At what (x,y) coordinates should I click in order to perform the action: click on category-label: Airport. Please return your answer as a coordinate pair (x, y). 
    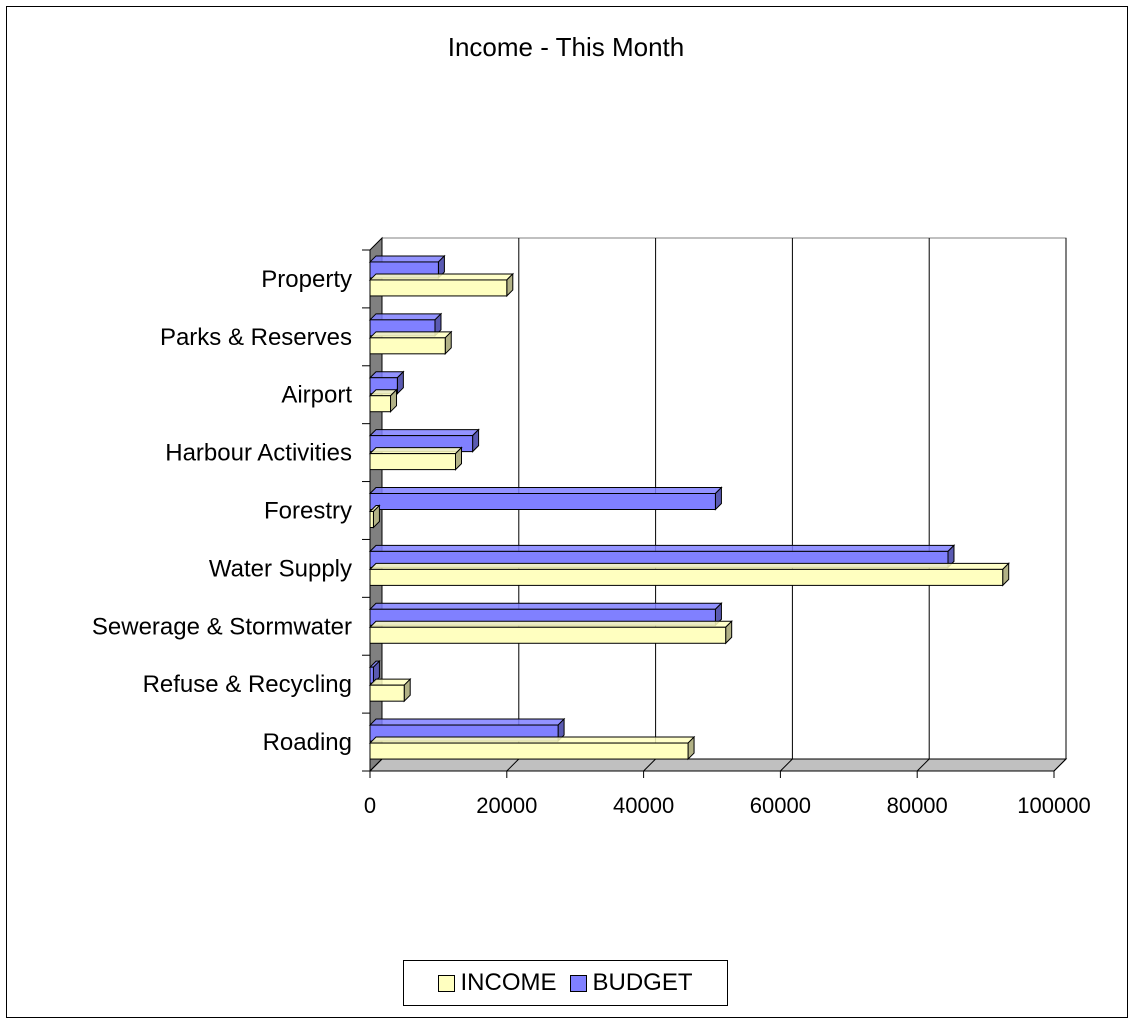
    Looking at the image, I should click on (316, 395).